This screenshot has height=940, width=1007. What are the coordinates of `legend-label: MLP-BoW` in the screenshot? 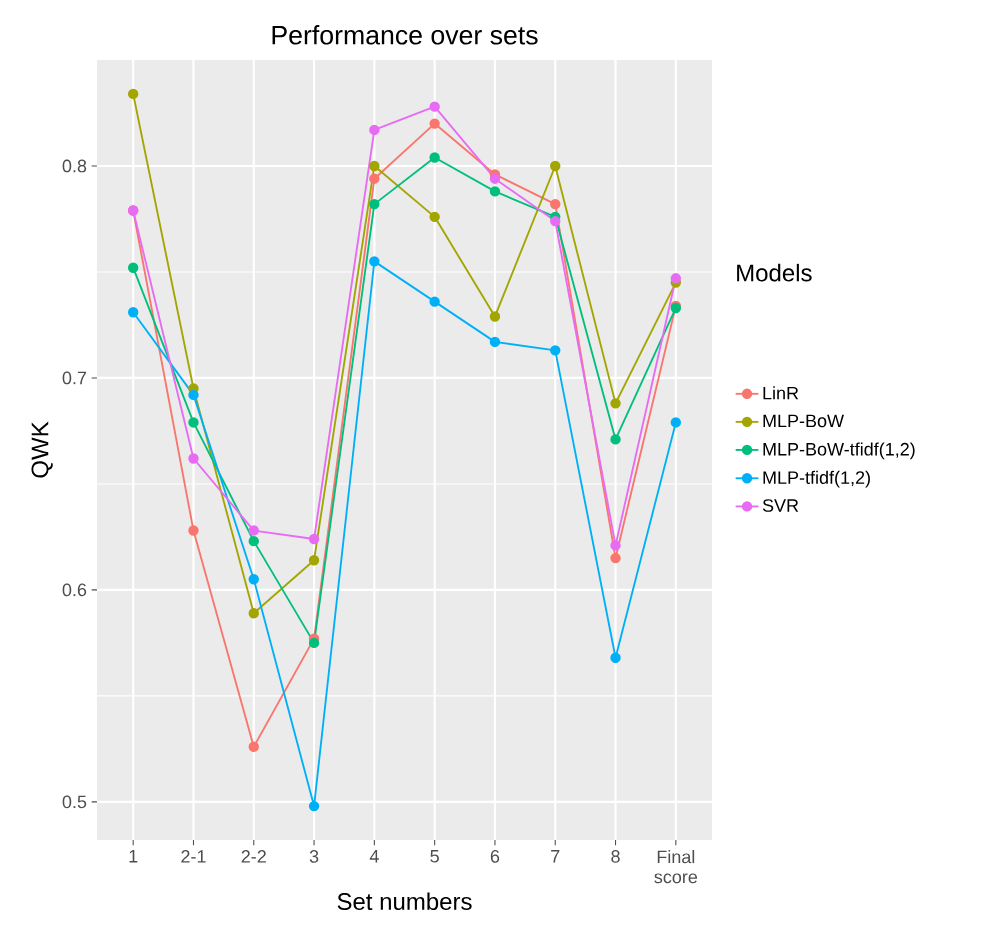 It's located at (803, 421).